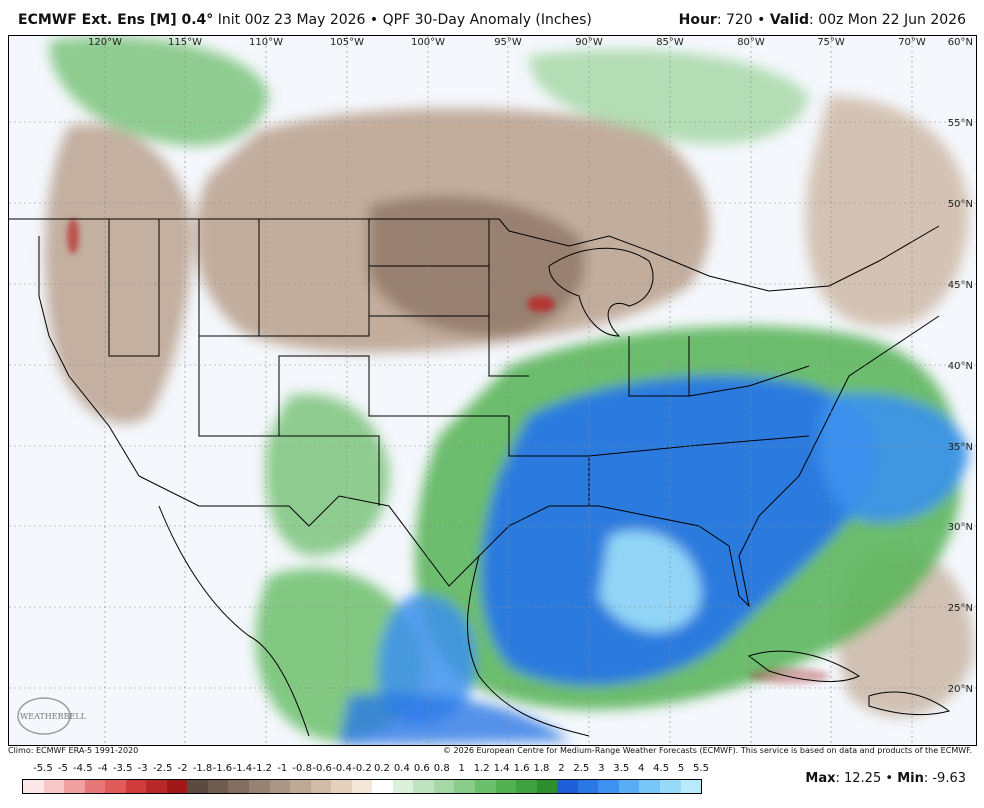 The image size is (984, 808). Describe the element at coordinates (601, 292) in the screenshot. I see `great-lakes` at that location.